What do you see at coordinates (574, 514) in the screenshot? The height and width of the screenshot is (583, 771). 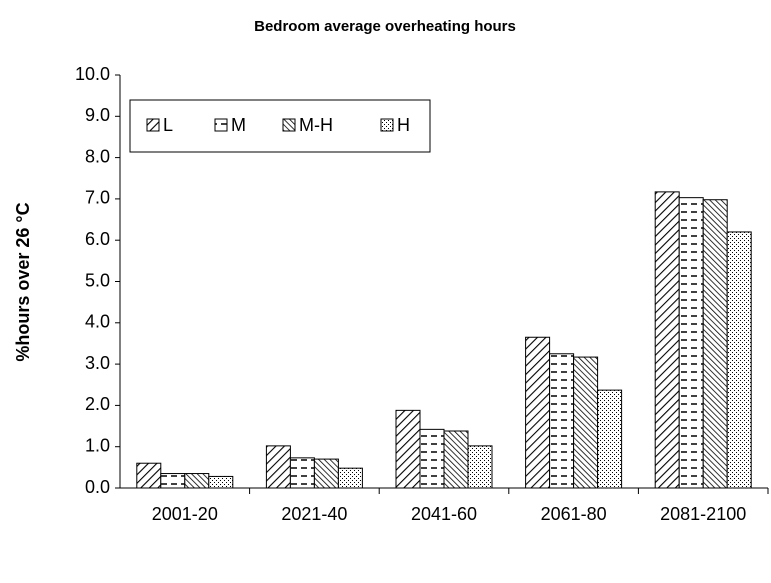 I see `x-tick-label: 2061-80` at bounding box center [574, 514].